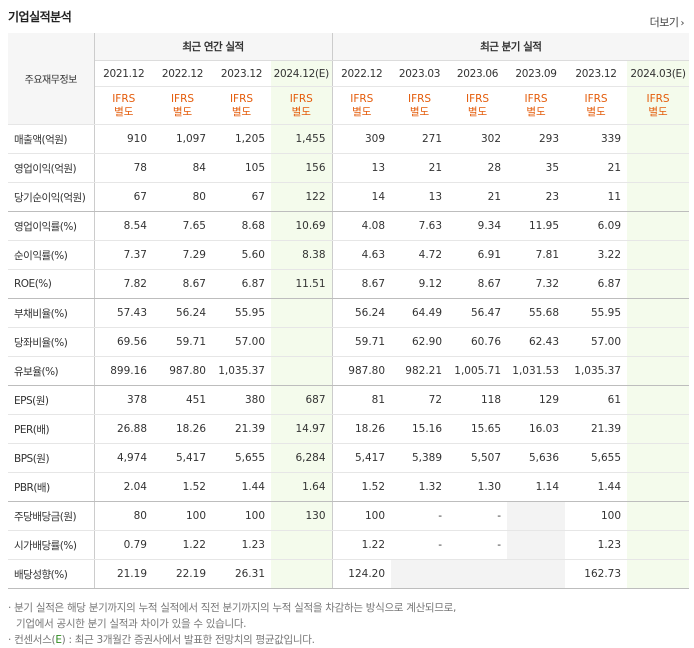 The height and width of the screenshot is (648, 694). I want to click on table-cell: 6.87, so click(596, 284).